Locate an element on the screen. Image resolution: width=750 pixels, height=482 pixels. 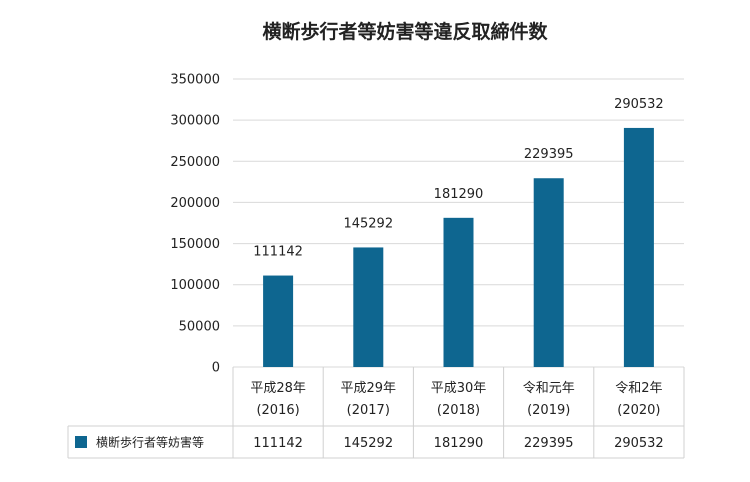
y-tick-label: 250000 is located at coordinates (195, 162).